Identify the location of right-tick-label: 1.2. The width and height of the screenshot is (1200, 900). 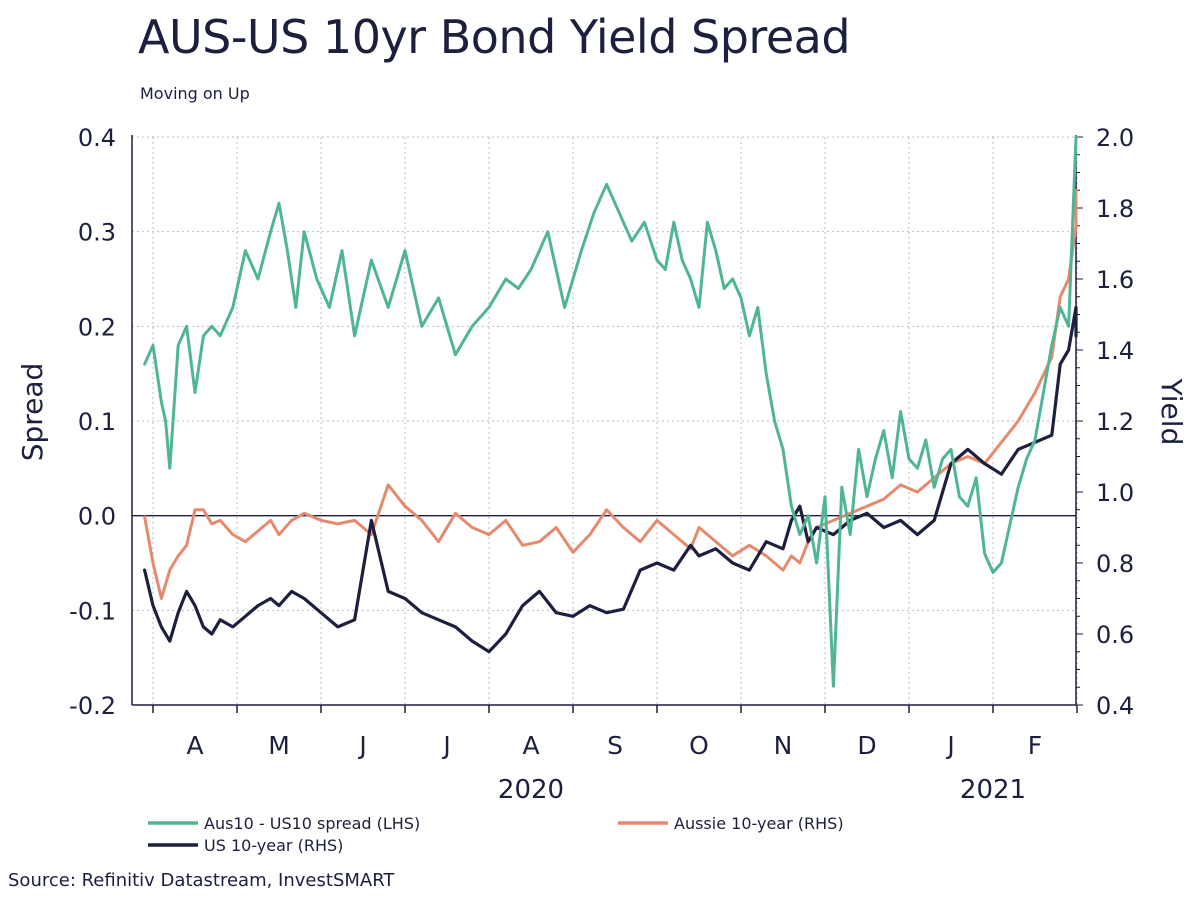
(1115, 422).